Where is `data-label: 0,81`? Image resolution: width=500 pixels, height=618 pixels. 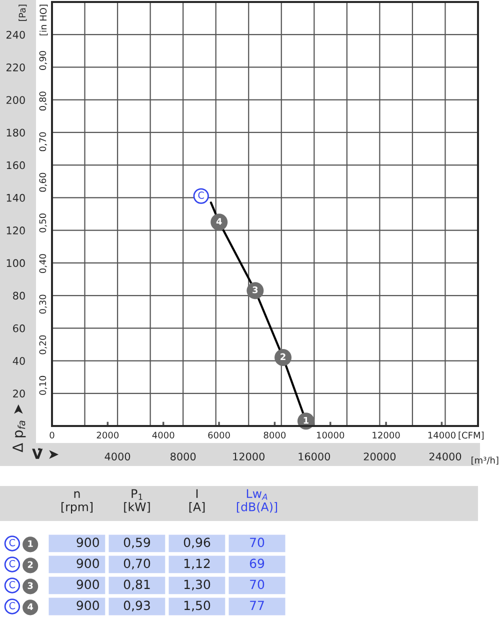 data-label: 0,81 is located at coordinates (137, 585).